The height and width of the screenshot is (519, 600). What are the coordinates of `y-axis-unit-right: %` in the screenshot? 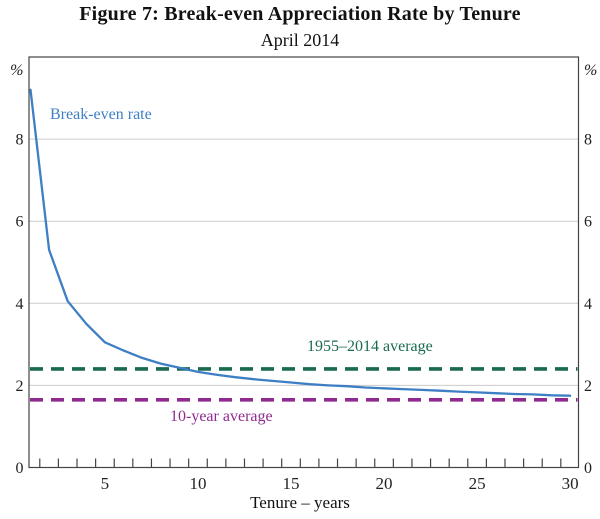 It's located at (590, 70).